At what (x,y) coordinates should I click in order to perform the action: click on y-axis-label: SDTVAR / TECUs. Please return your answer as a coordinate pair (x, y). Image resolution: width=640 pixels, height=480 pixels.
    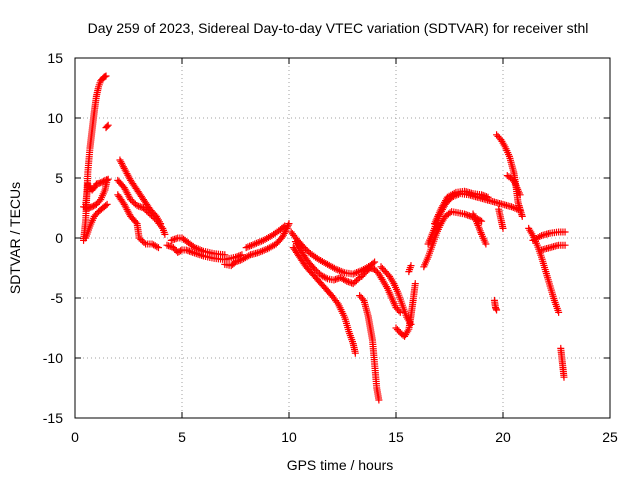
    Looking at the image, I should click on (15, 238).